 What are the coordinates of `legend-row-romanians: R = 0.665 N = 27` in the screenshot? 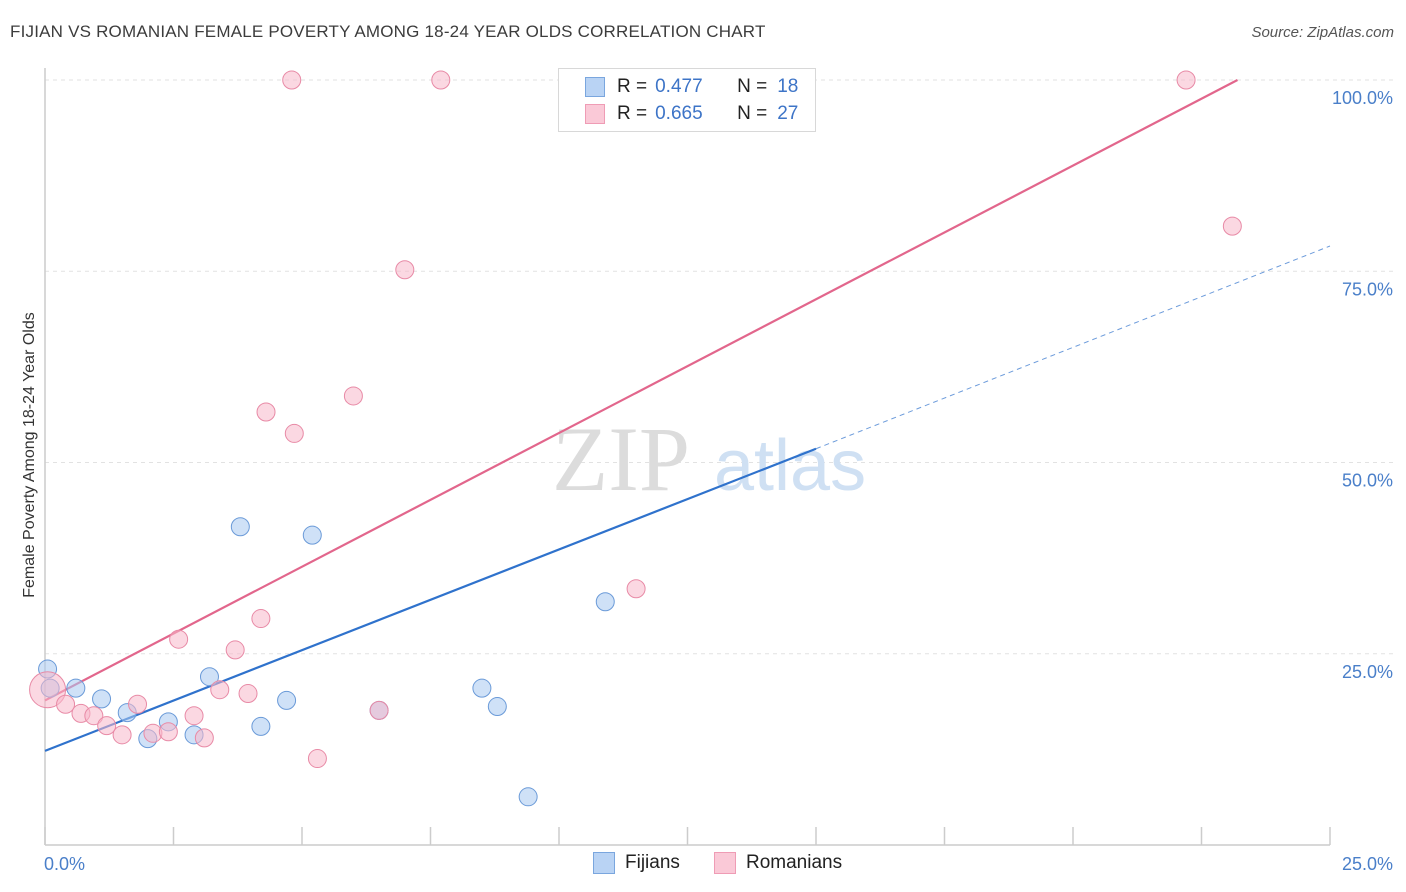 It's located at (692, 114).